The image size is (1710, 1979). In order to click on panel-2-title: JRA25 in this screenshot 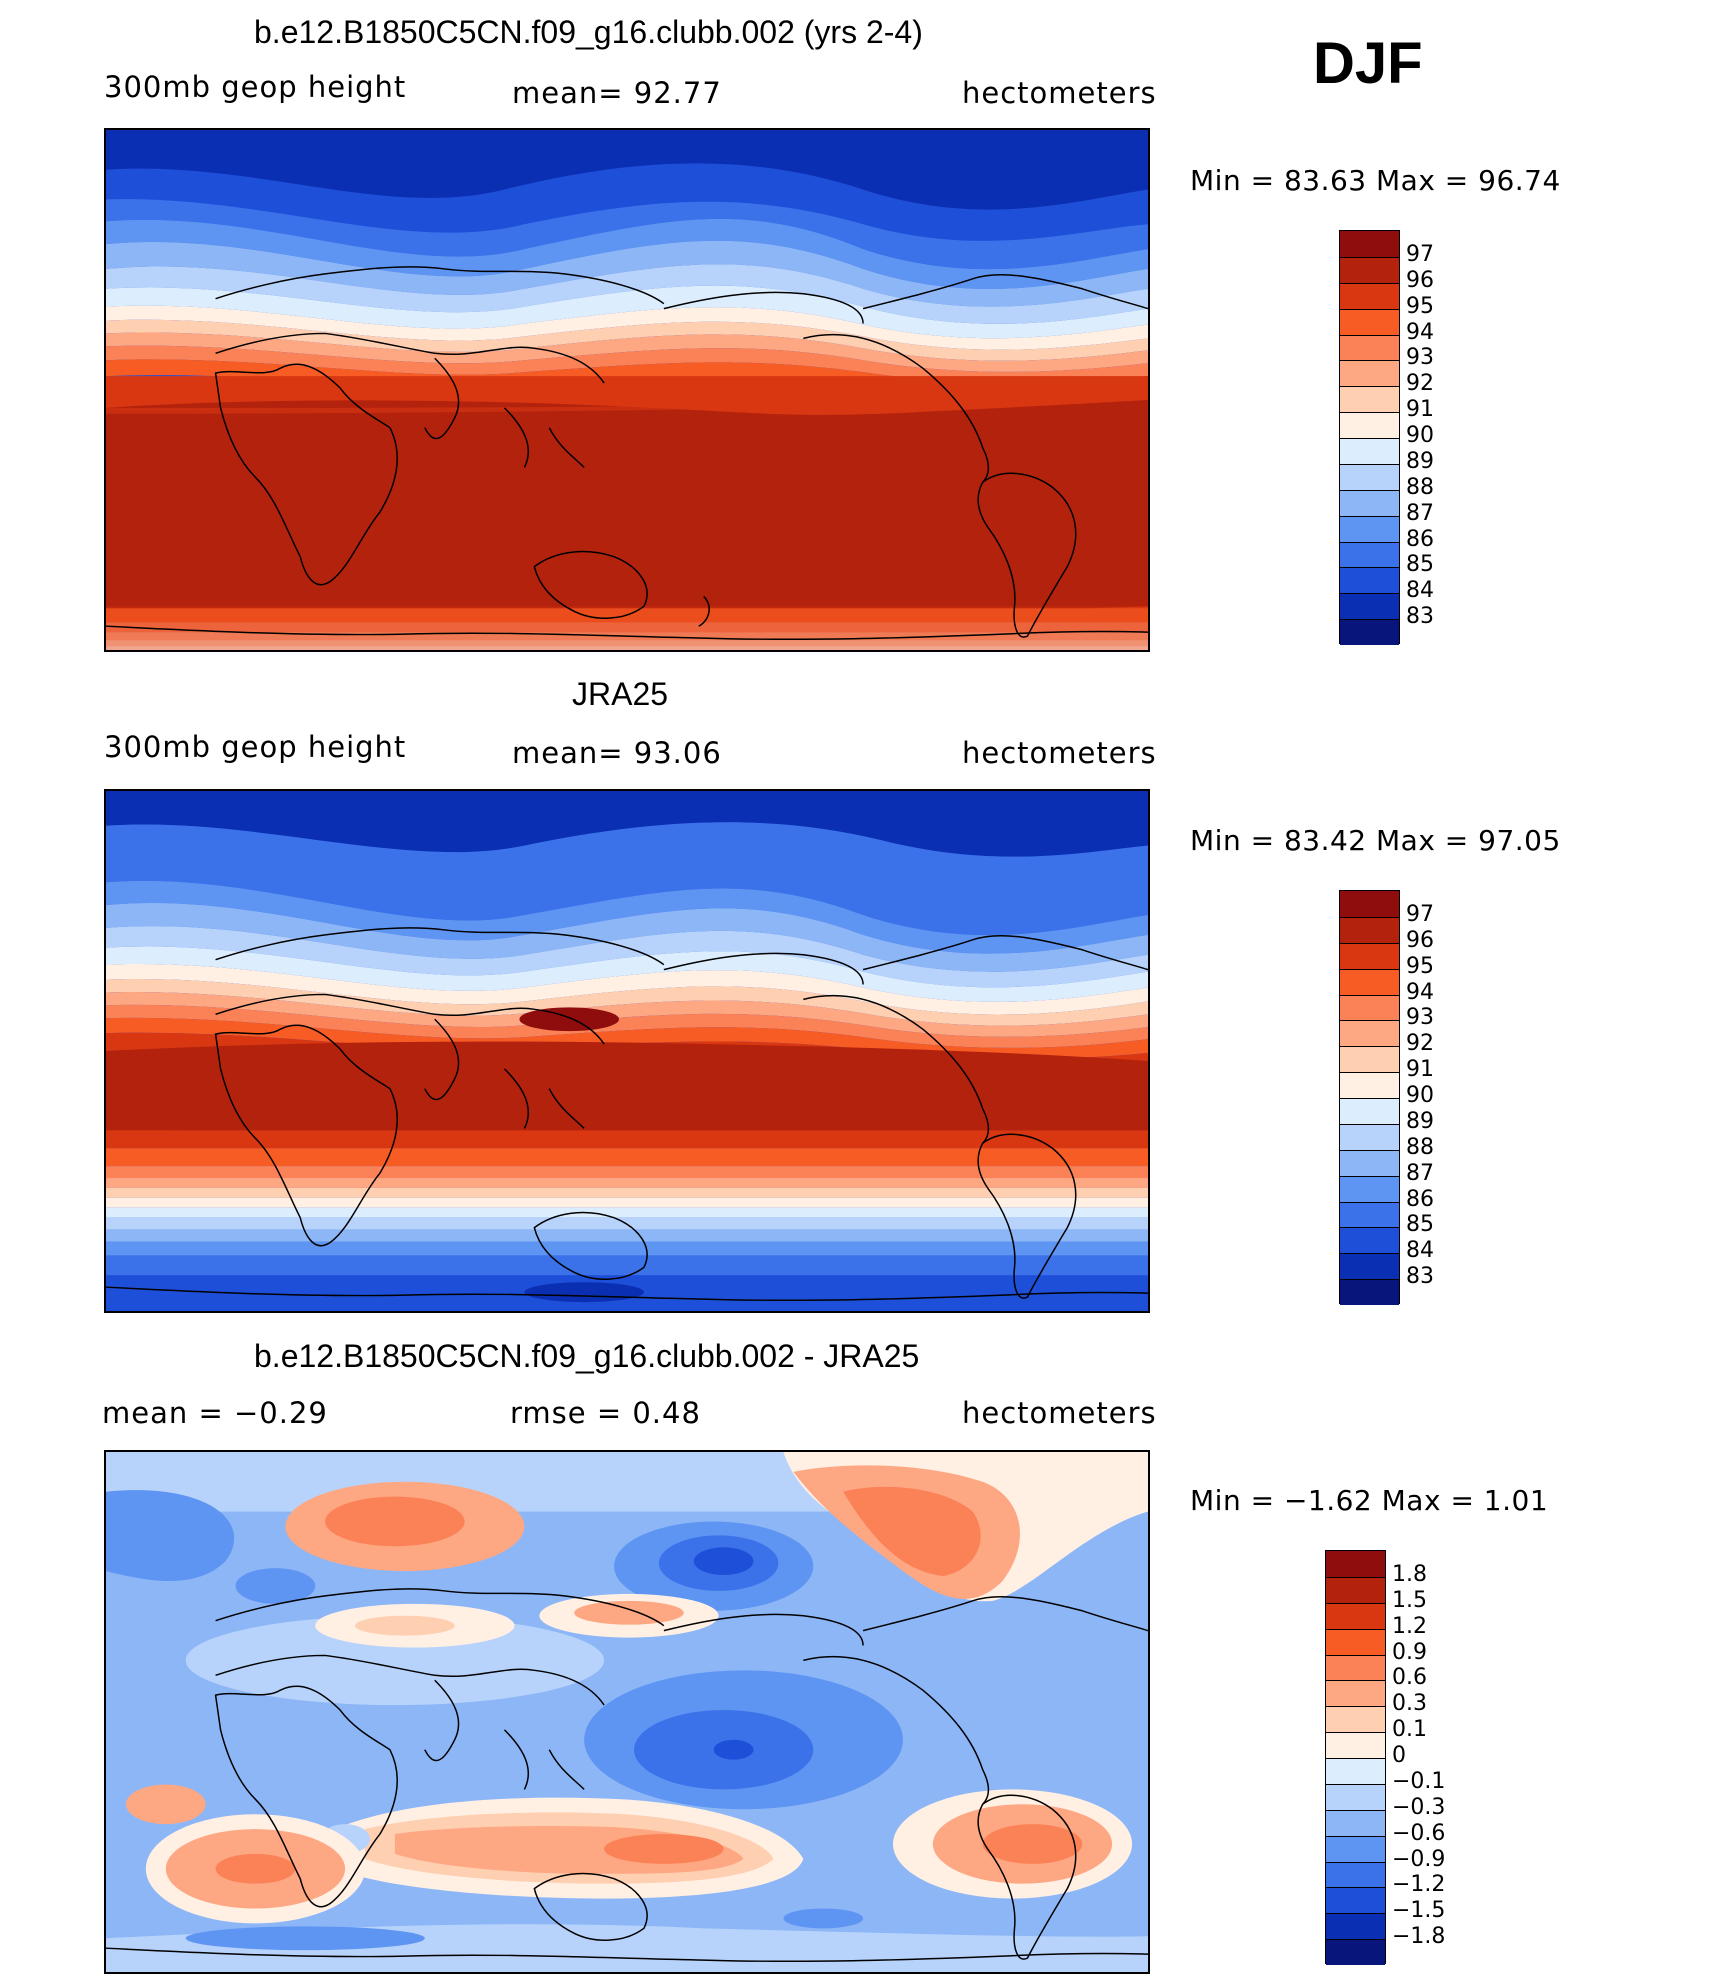, I will do `click(620, 694)`.